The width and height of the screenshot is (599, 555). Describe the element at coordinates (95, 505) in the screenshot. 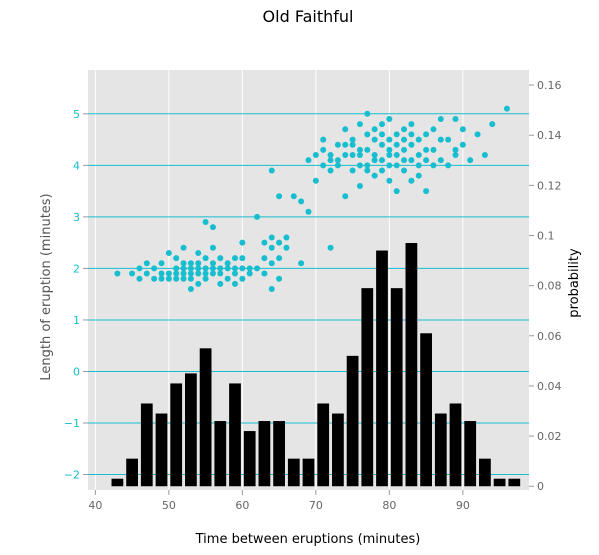

I see `x-tick-label: 40` at that location.